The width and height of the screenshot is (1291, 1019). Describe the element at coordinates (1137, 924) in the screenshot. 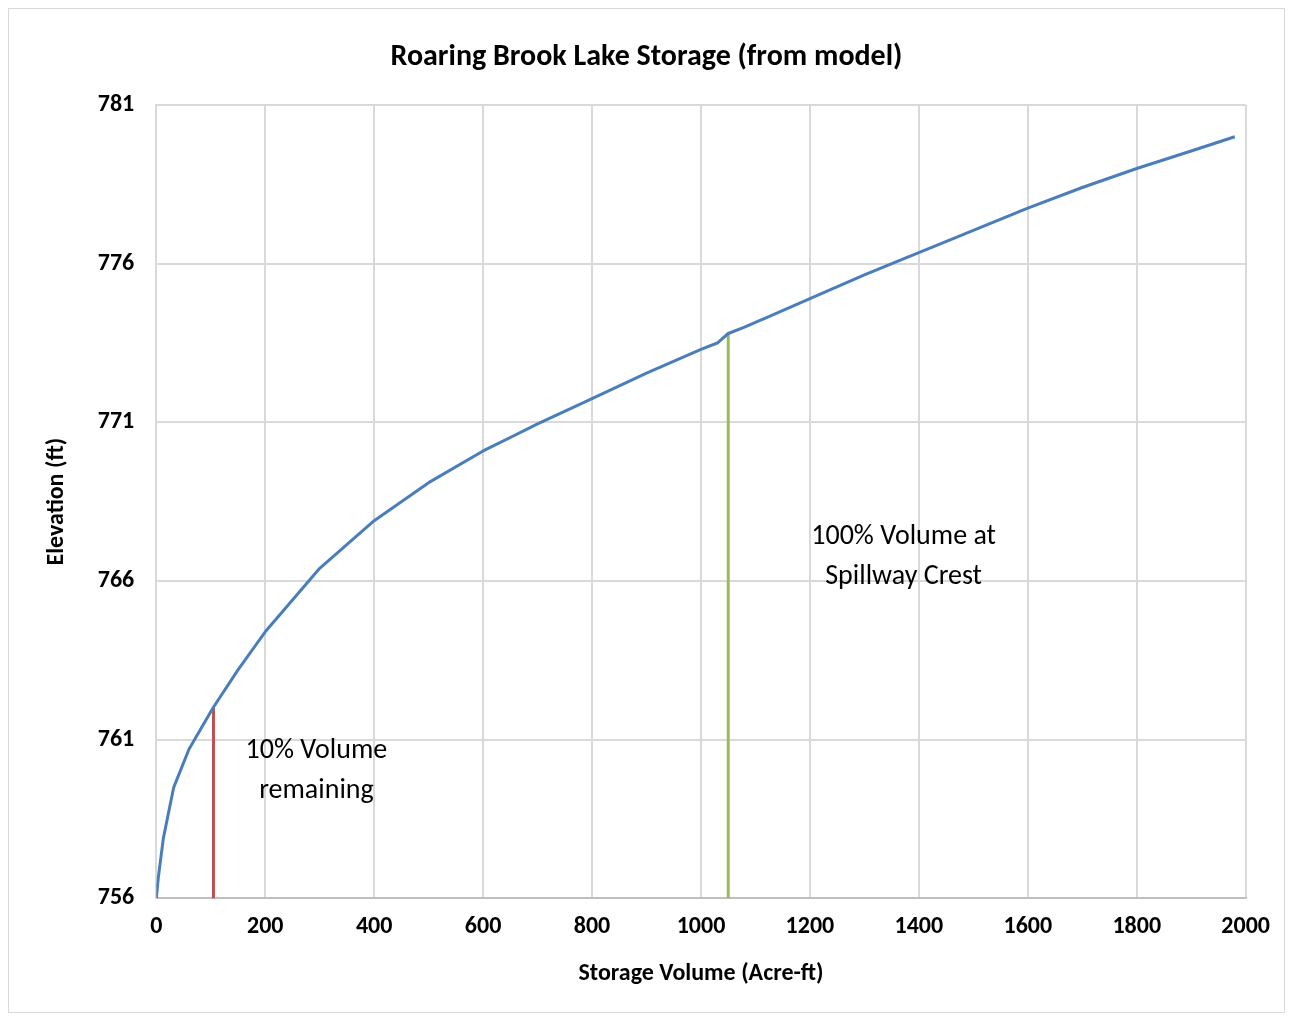

I see `x-tick-label: 1800` at that location.